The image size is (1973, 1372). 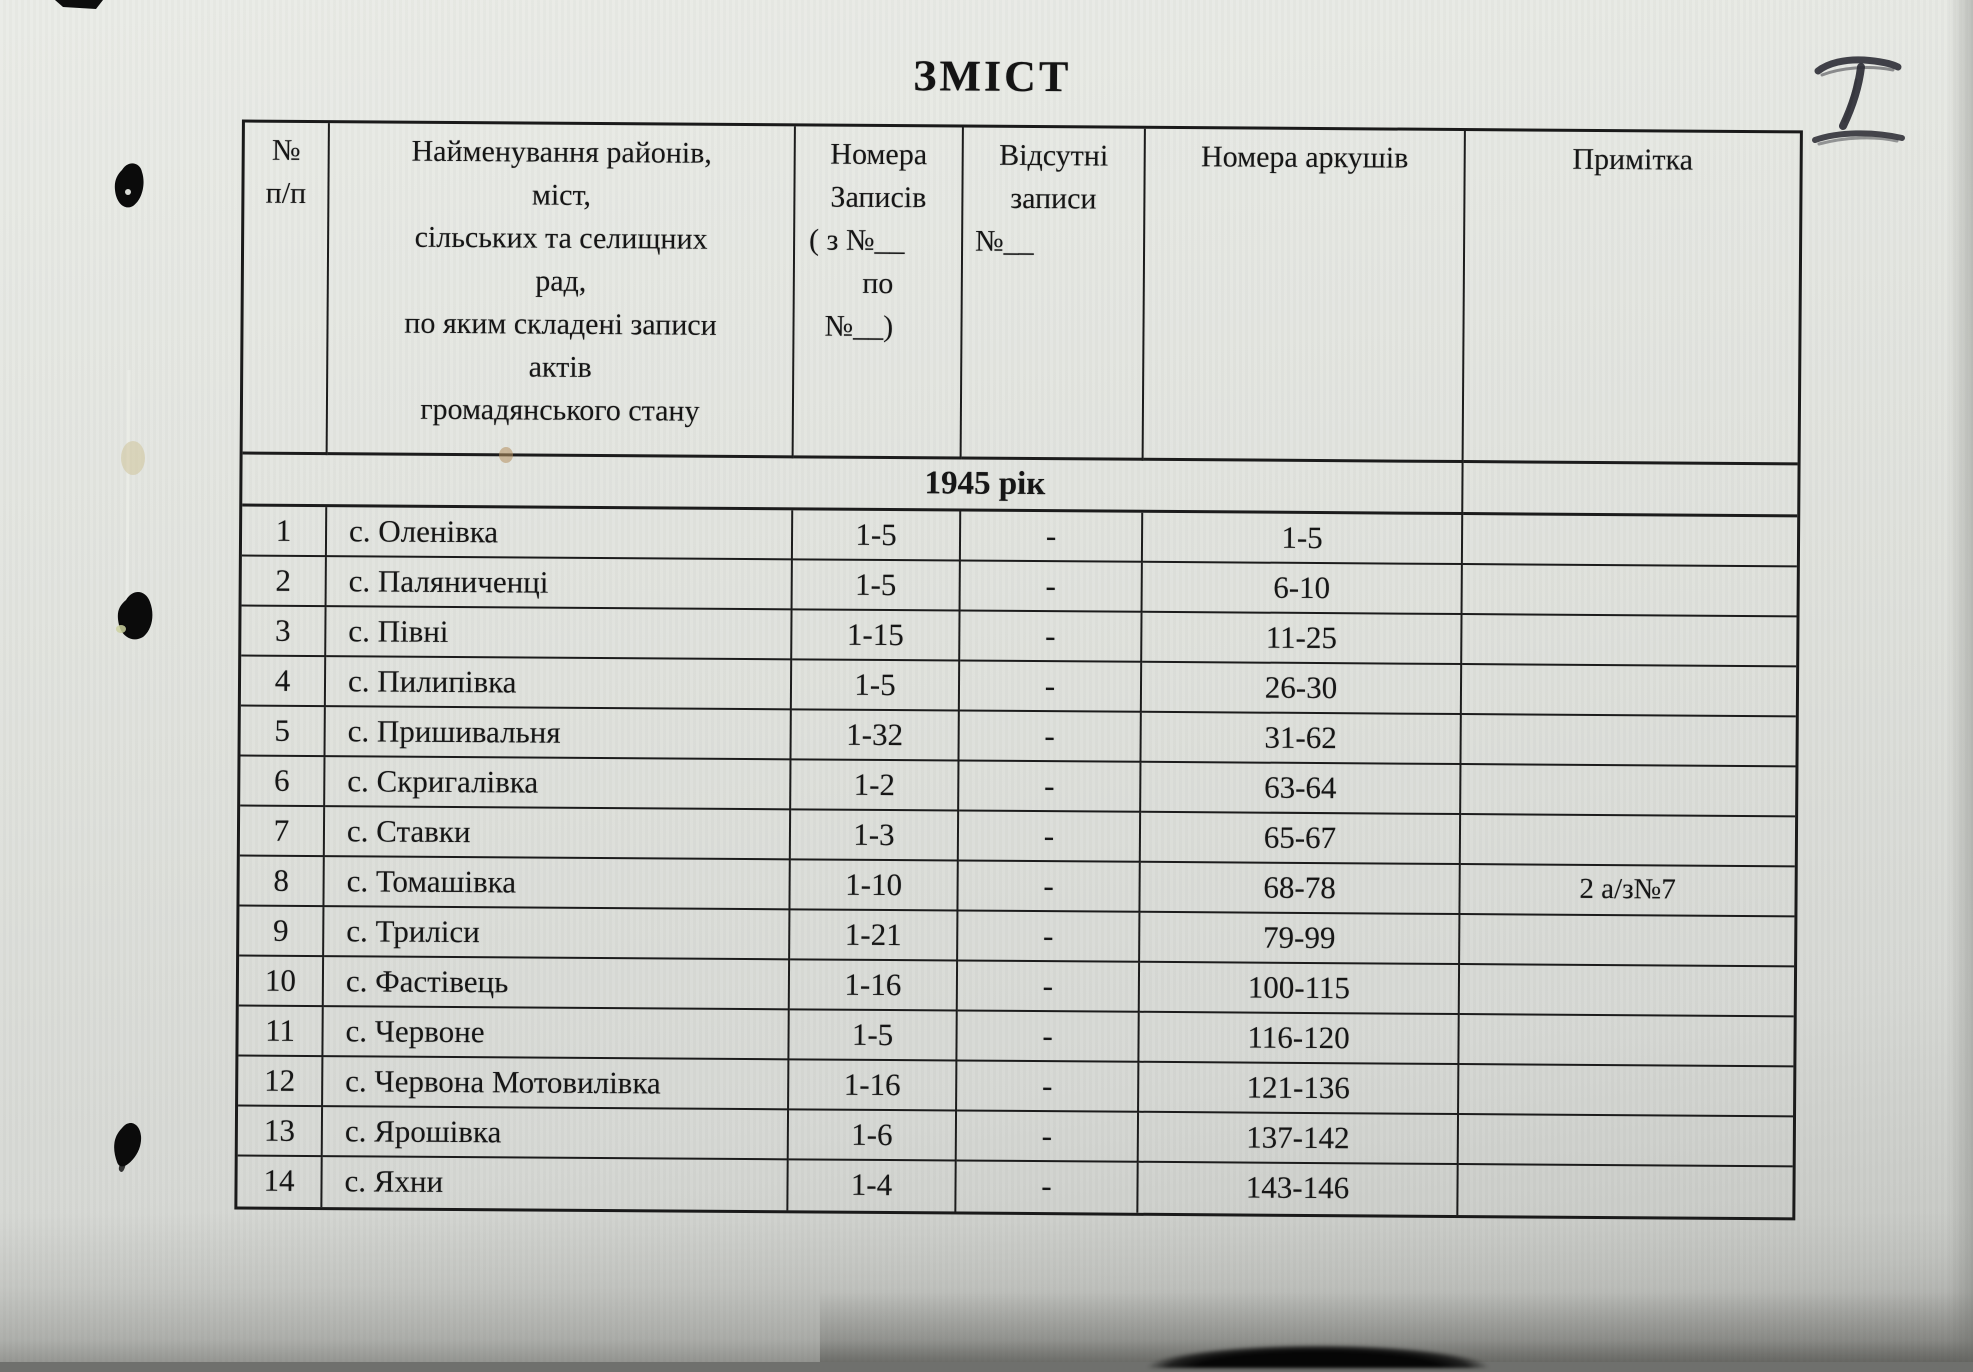 What do you see at coordinates (1302, 689) in the screenshot?
I see `cell-sheets: 26-30` at bounding box center [1302, 689].